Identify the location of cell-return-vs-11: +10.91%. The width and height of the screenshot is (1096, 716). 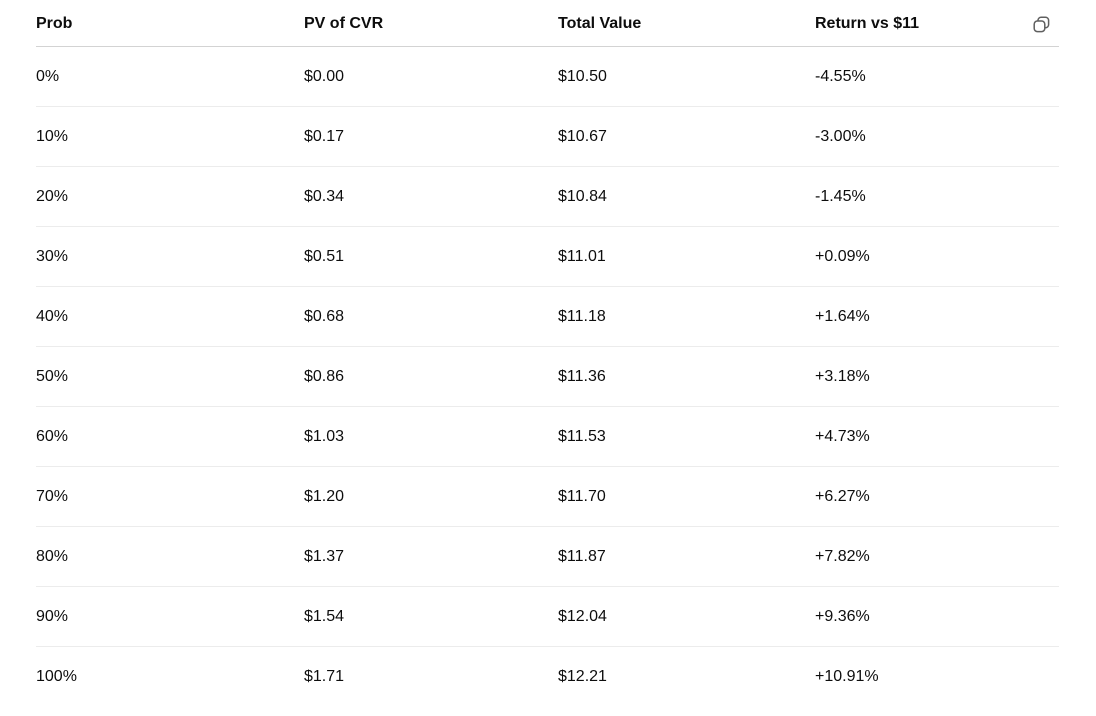
(847, 676).